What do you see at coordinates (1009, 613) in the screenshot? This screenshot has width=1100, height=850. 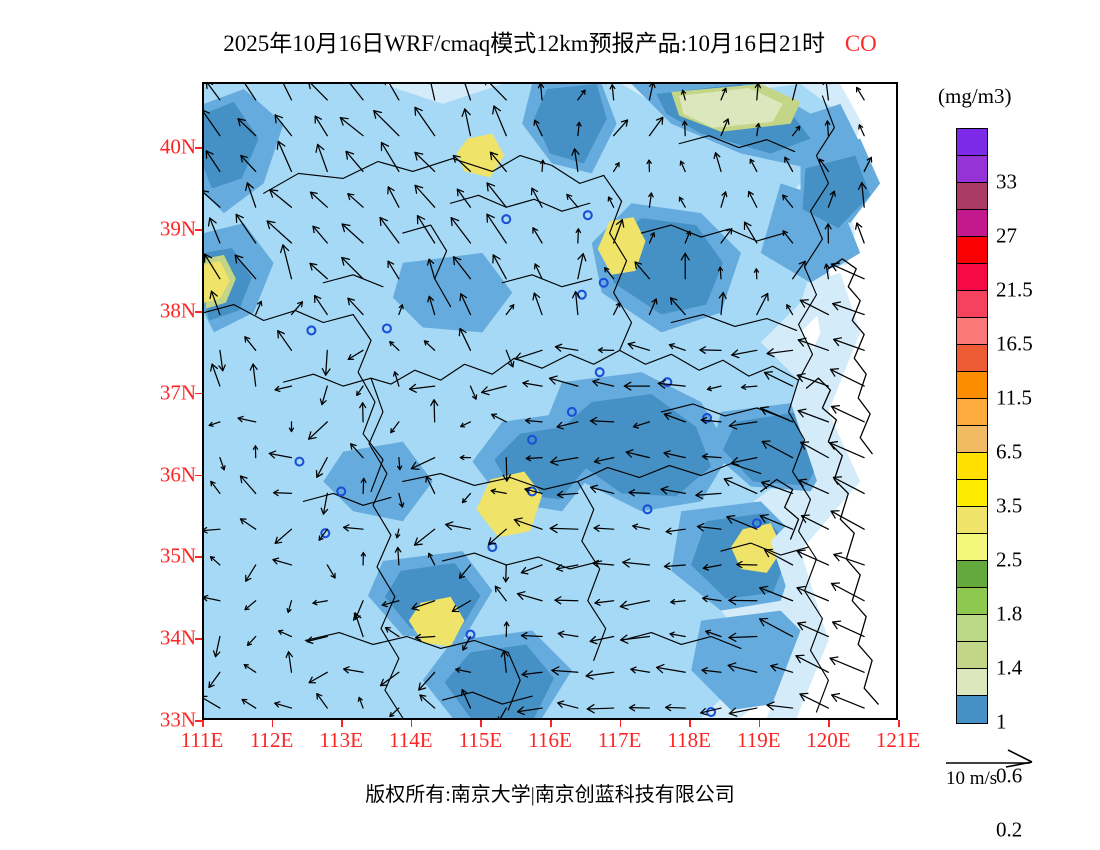 I see `colorbar-tick-1.8: 1.8` at bounding box center [1009, 613].